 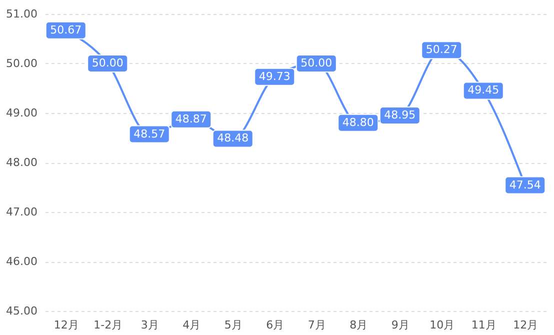 What do you see at coordinates (22, 162) in the screenshot?
I see `y-tick-label: 48.00` at bounding box center [22, 162].